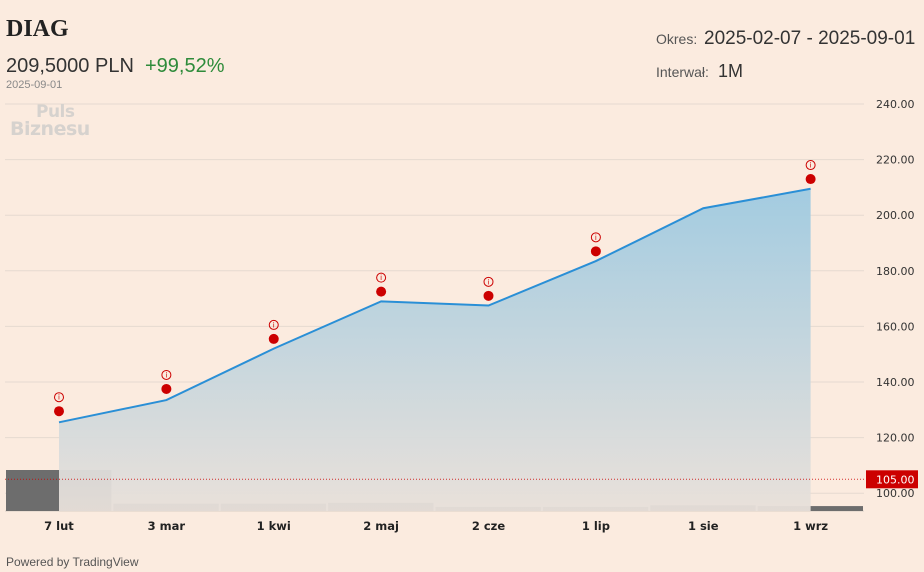 This screenshot has height=572, width=924. I want to click on x-tick-label: 1 lip, so click(596, 526).